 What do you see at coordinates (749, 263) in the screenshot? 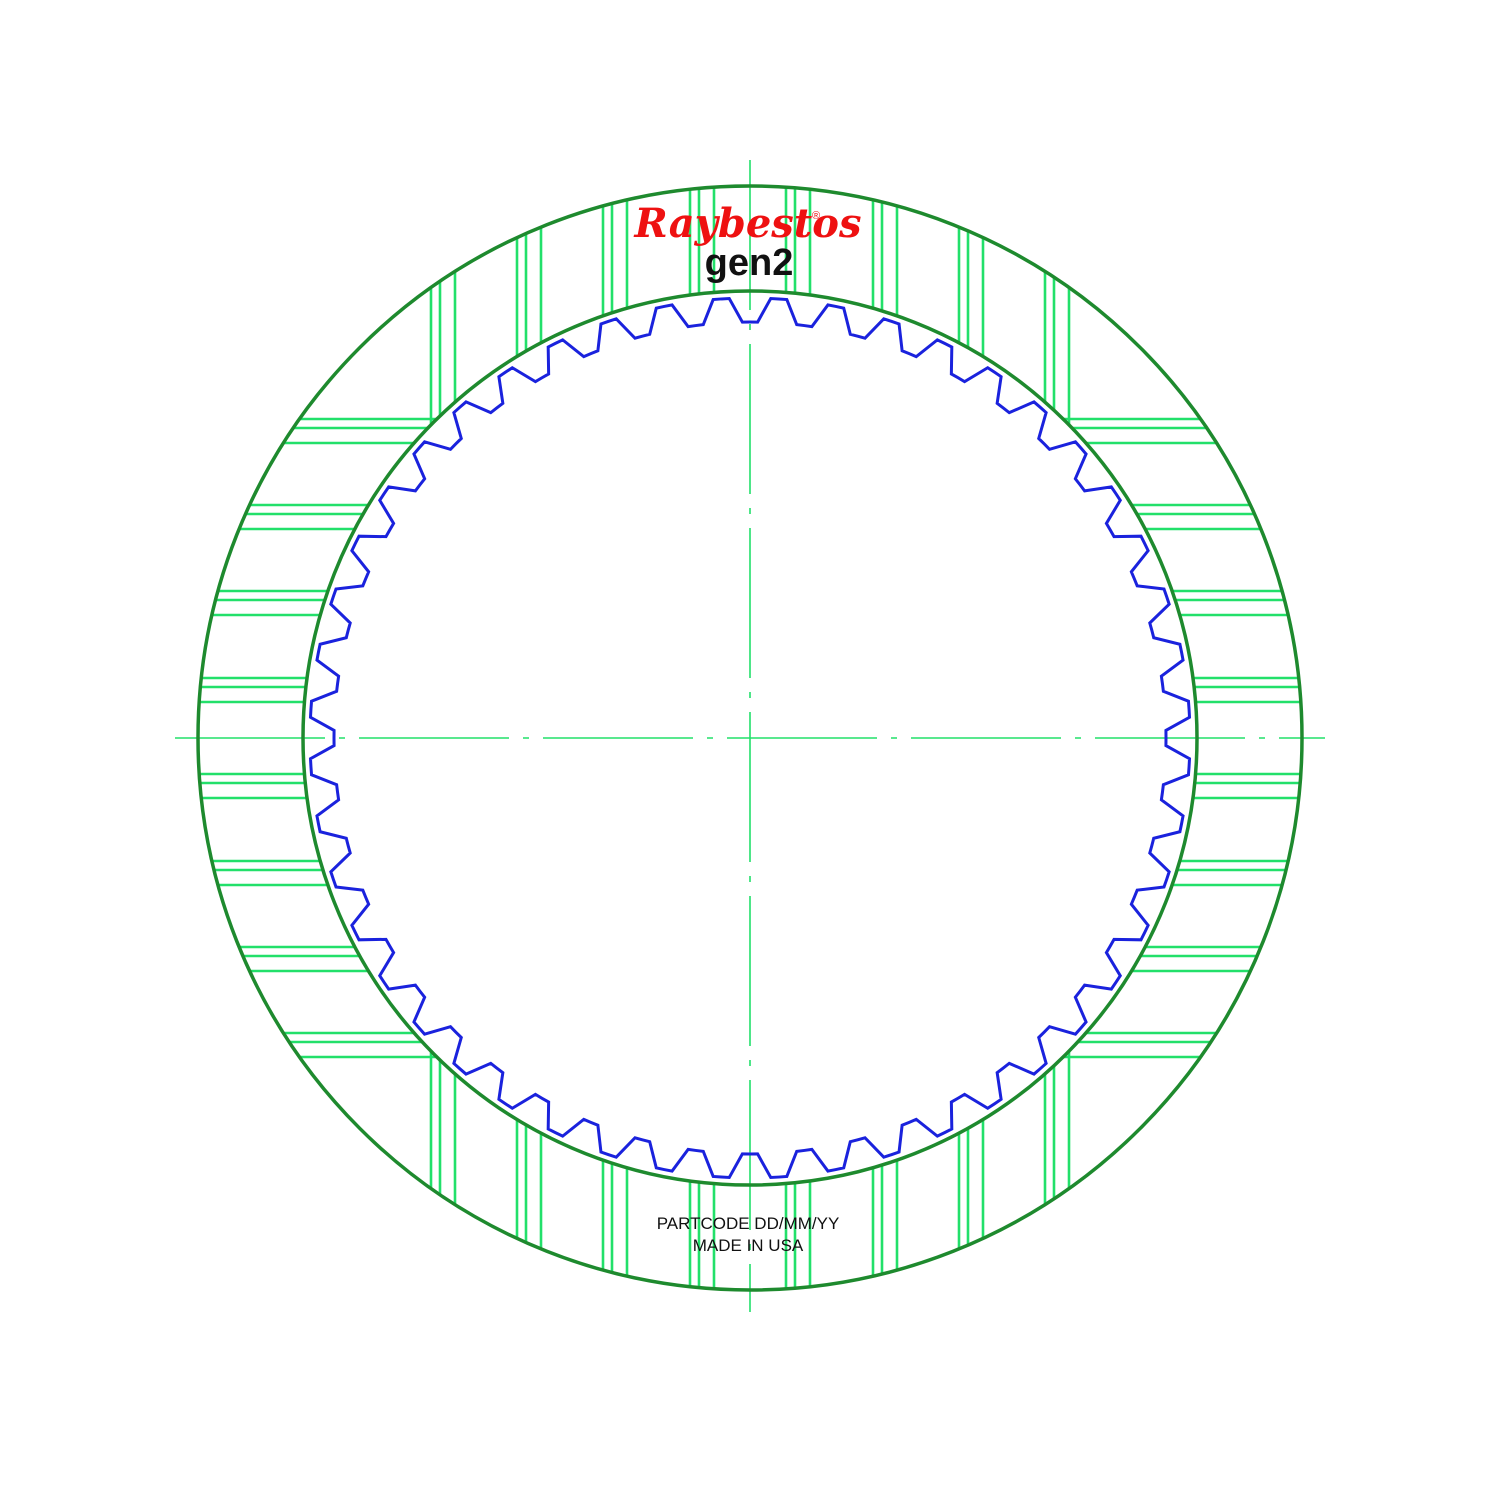
I see `product-line-label: gen2` at bounding box center [749, 263].